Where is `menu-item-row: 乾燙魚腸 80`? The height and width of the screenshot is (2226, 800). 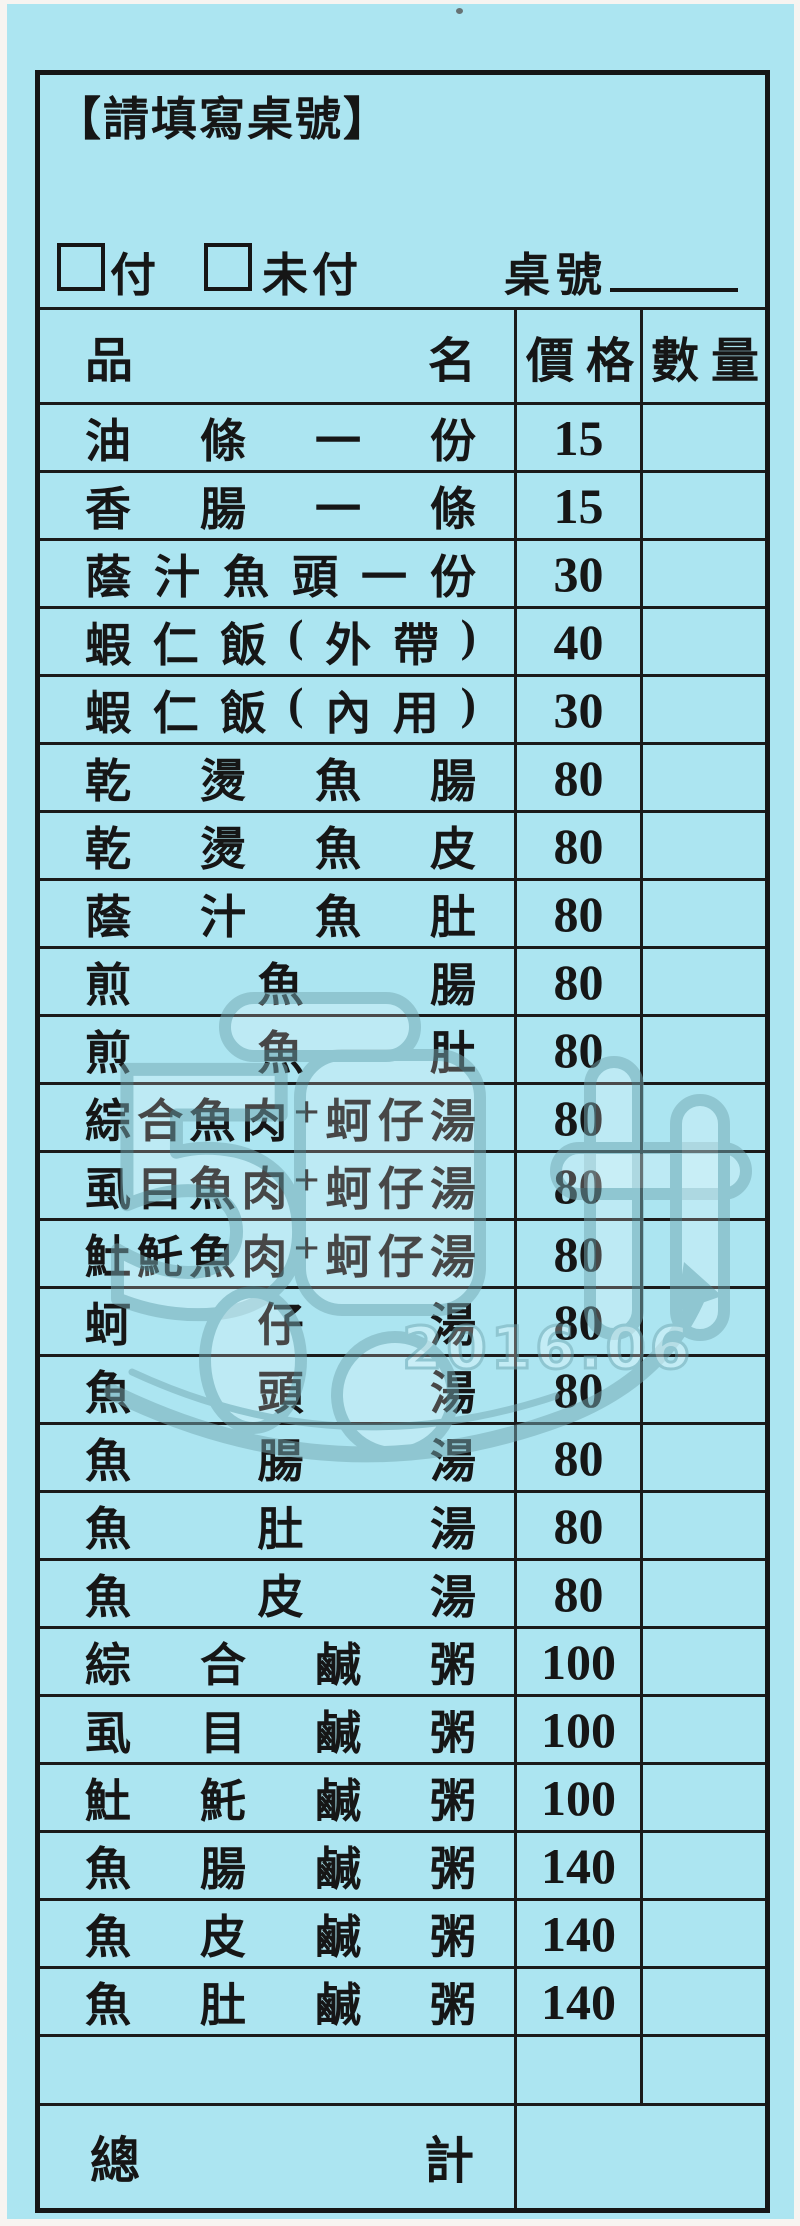
menu-item-row: 乾燙魚腸 80 is located at coordinates (402, 776).